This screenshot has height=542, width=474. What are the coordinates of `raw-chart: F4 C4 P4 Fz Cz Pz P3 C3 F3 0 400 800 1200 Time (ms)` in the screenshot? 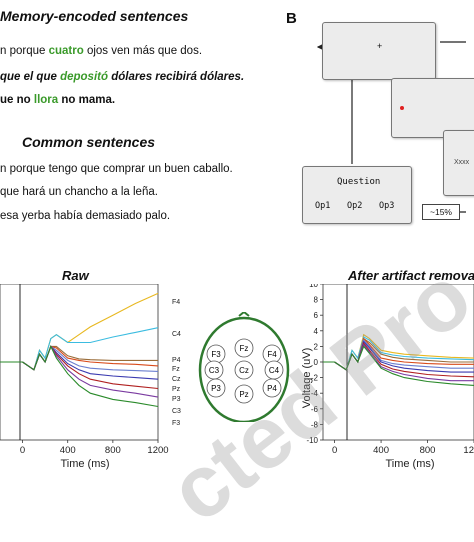 It's located at (90, 377).